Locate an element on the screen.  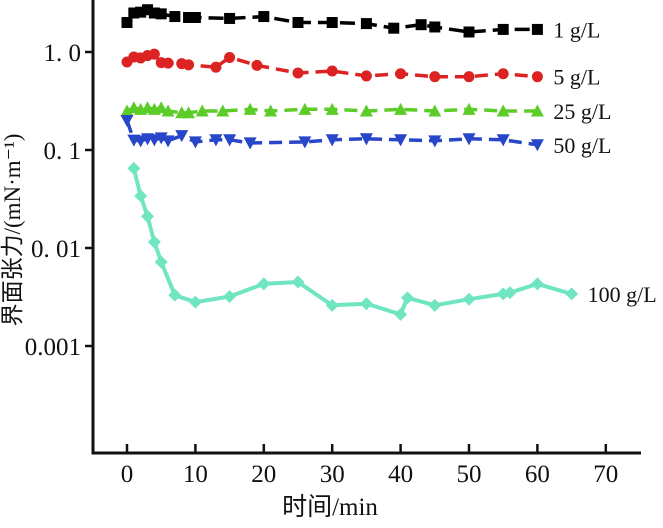
y-axis-title: 界面张力/(mN·m⁻¹) is located at coordinates (12, 230).